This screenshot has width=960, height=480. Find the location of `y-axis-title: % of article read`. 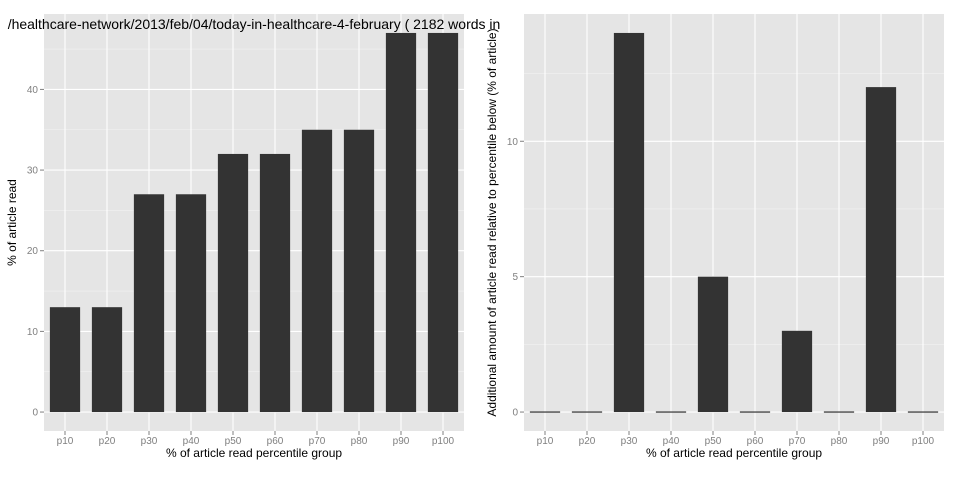

y-axis-title: % of article read is located at coordinates (12, 222).